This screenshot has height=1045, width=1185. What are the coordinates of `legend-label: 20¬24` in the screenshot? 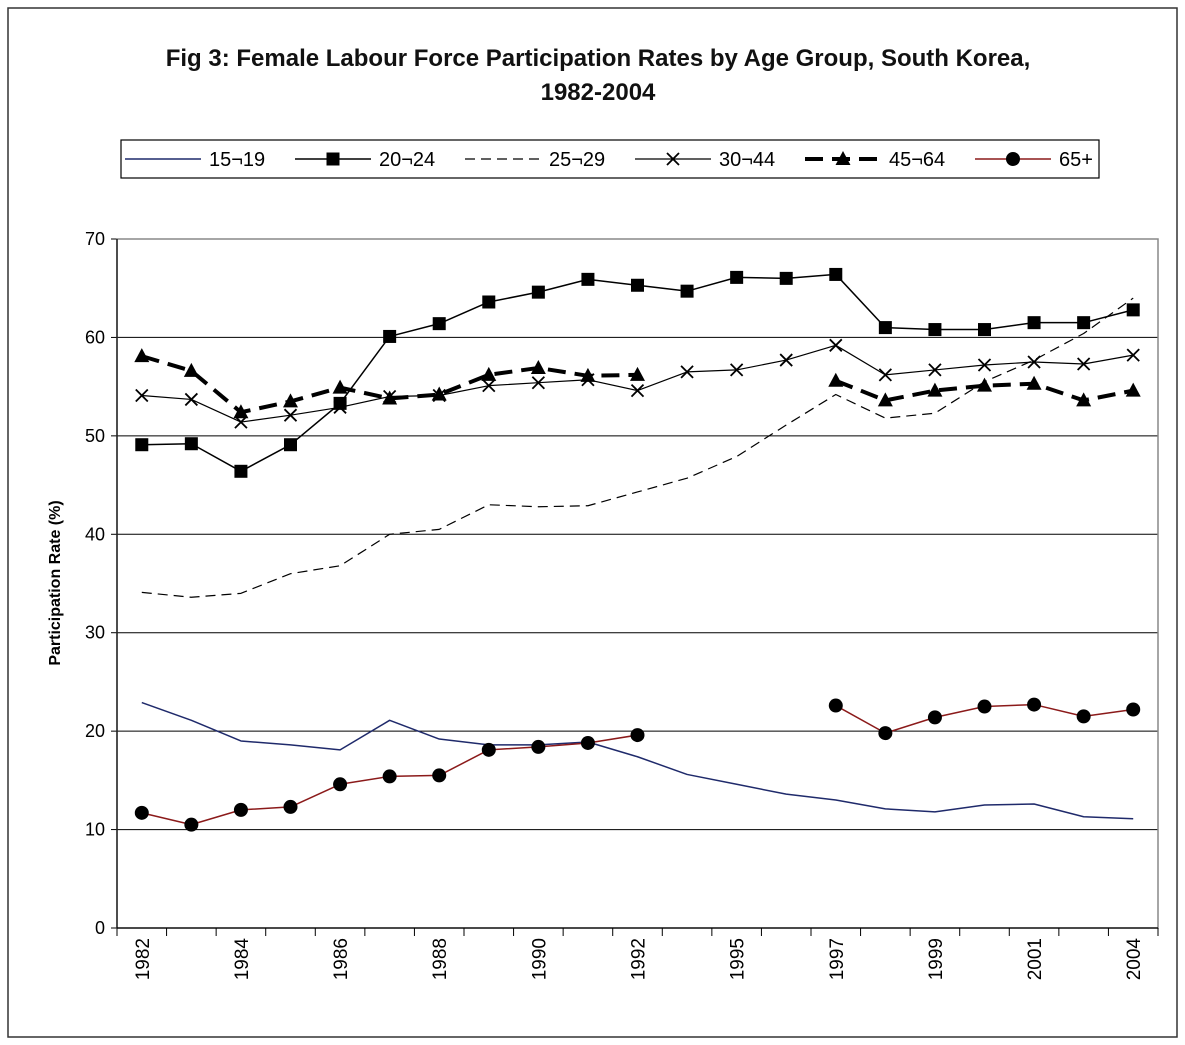 It's located at (407, 160).